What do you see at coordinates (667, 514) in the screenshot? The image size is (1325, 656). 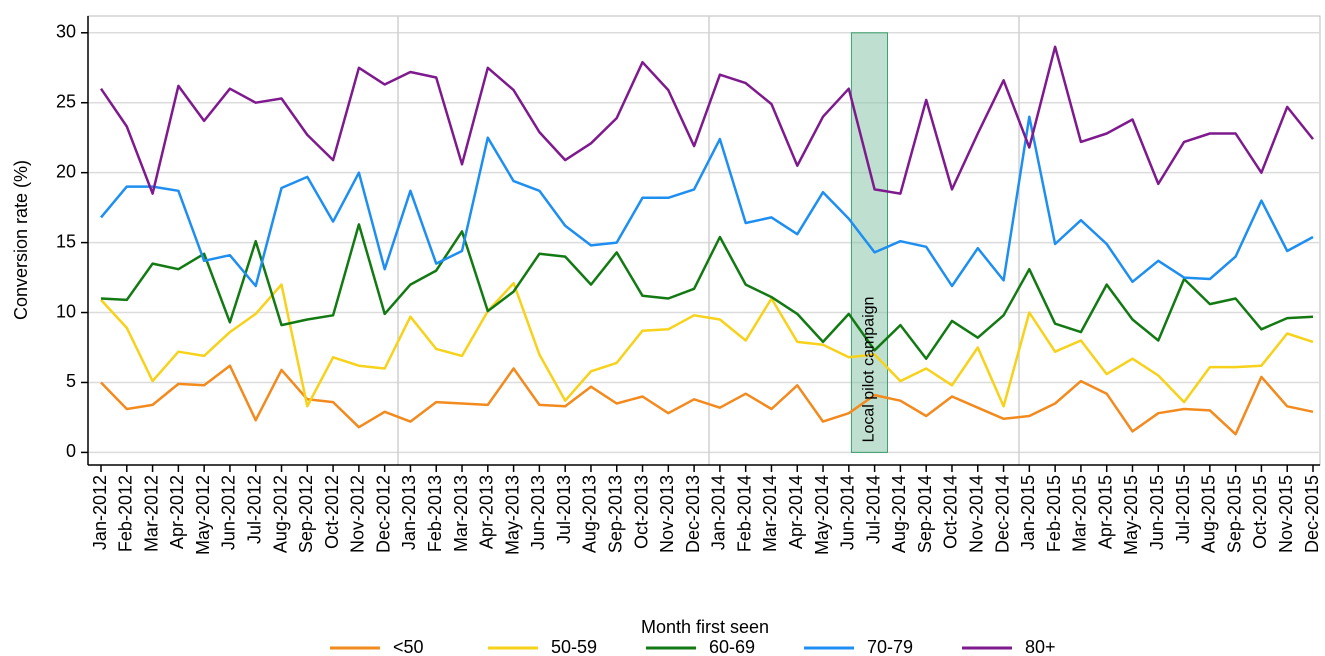 I see `x-tick-label: Nov-2013` at bounding box center [667, 514].